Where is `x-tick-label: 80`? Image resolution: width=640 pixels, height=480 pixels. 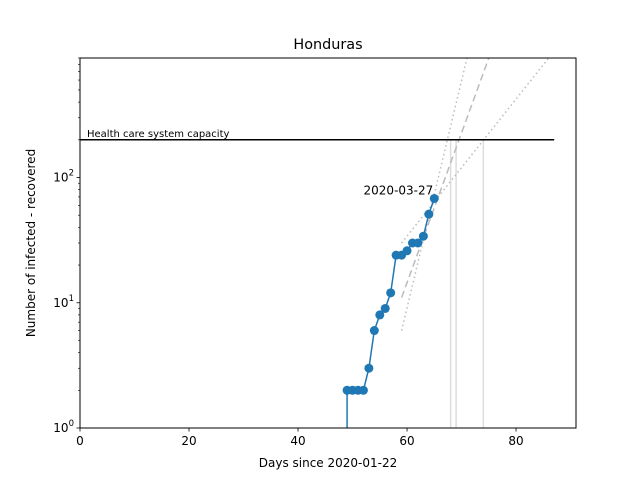 x-tick-label: 80 is located at coordinates (515, 441).